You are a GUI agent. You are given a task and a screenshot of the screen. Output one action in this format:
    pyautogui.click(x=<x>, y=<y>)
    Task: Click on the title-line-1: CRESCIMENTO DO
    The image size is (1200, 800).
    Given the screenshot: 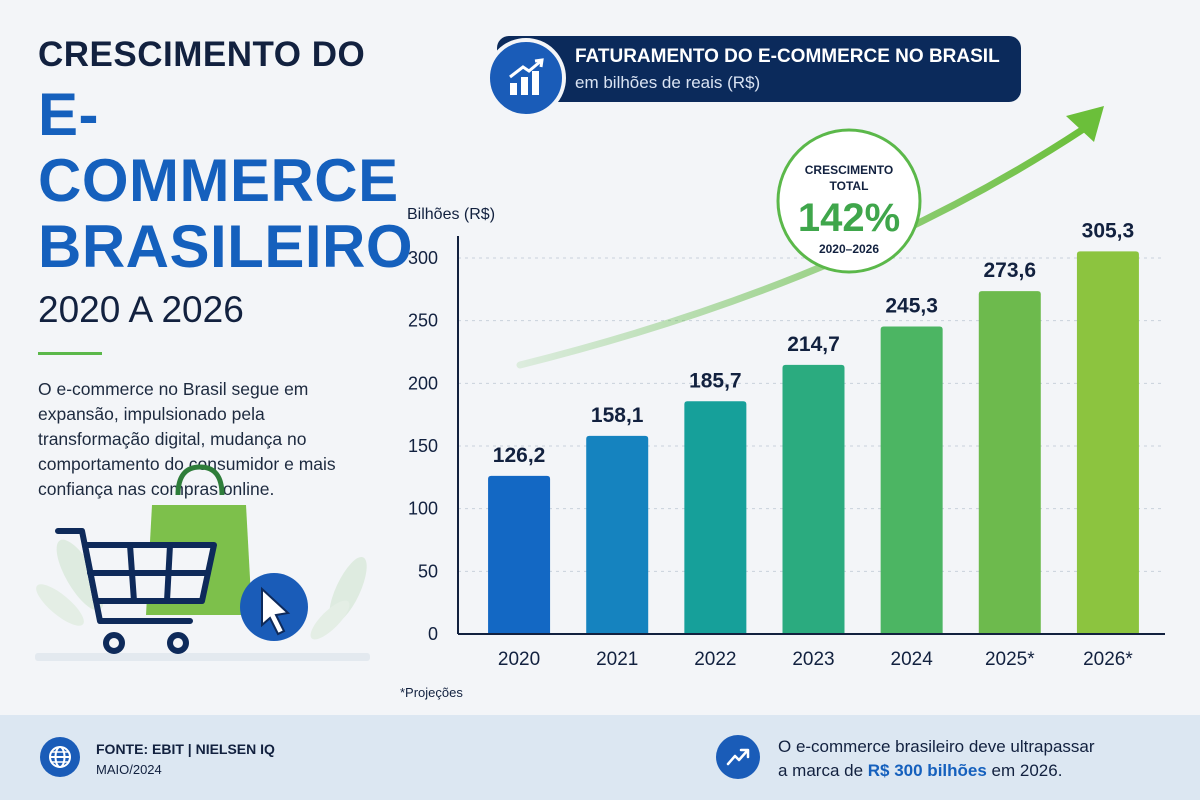 What is the action you would take?
    pyautogui.click(x=202, y=54)
    